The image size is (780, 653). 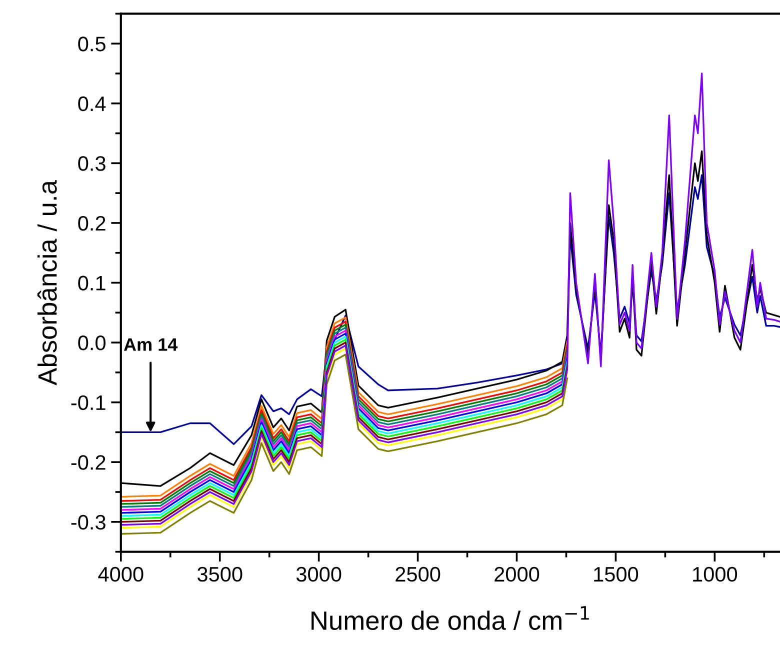 What do you see at coordinates (88, 522) in the screenshot?
I see `y-tick-label: -0.3` at bounding box center [88, 522].